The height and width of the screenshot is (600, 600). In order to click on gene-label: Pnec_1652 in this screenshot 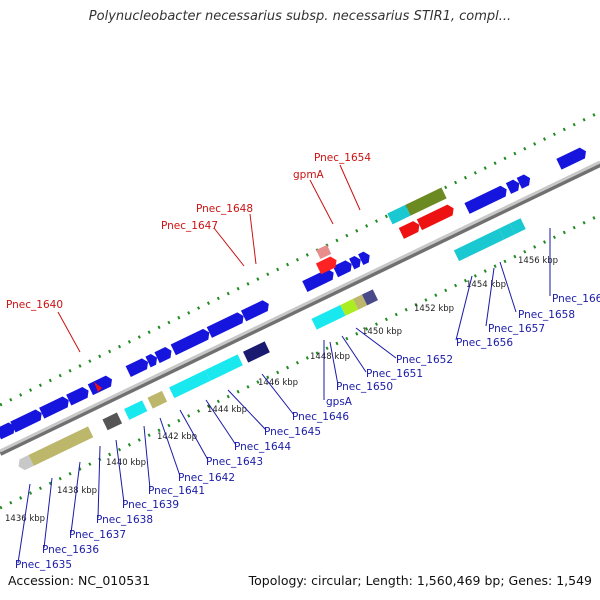, I will do `click(424, 360)`.